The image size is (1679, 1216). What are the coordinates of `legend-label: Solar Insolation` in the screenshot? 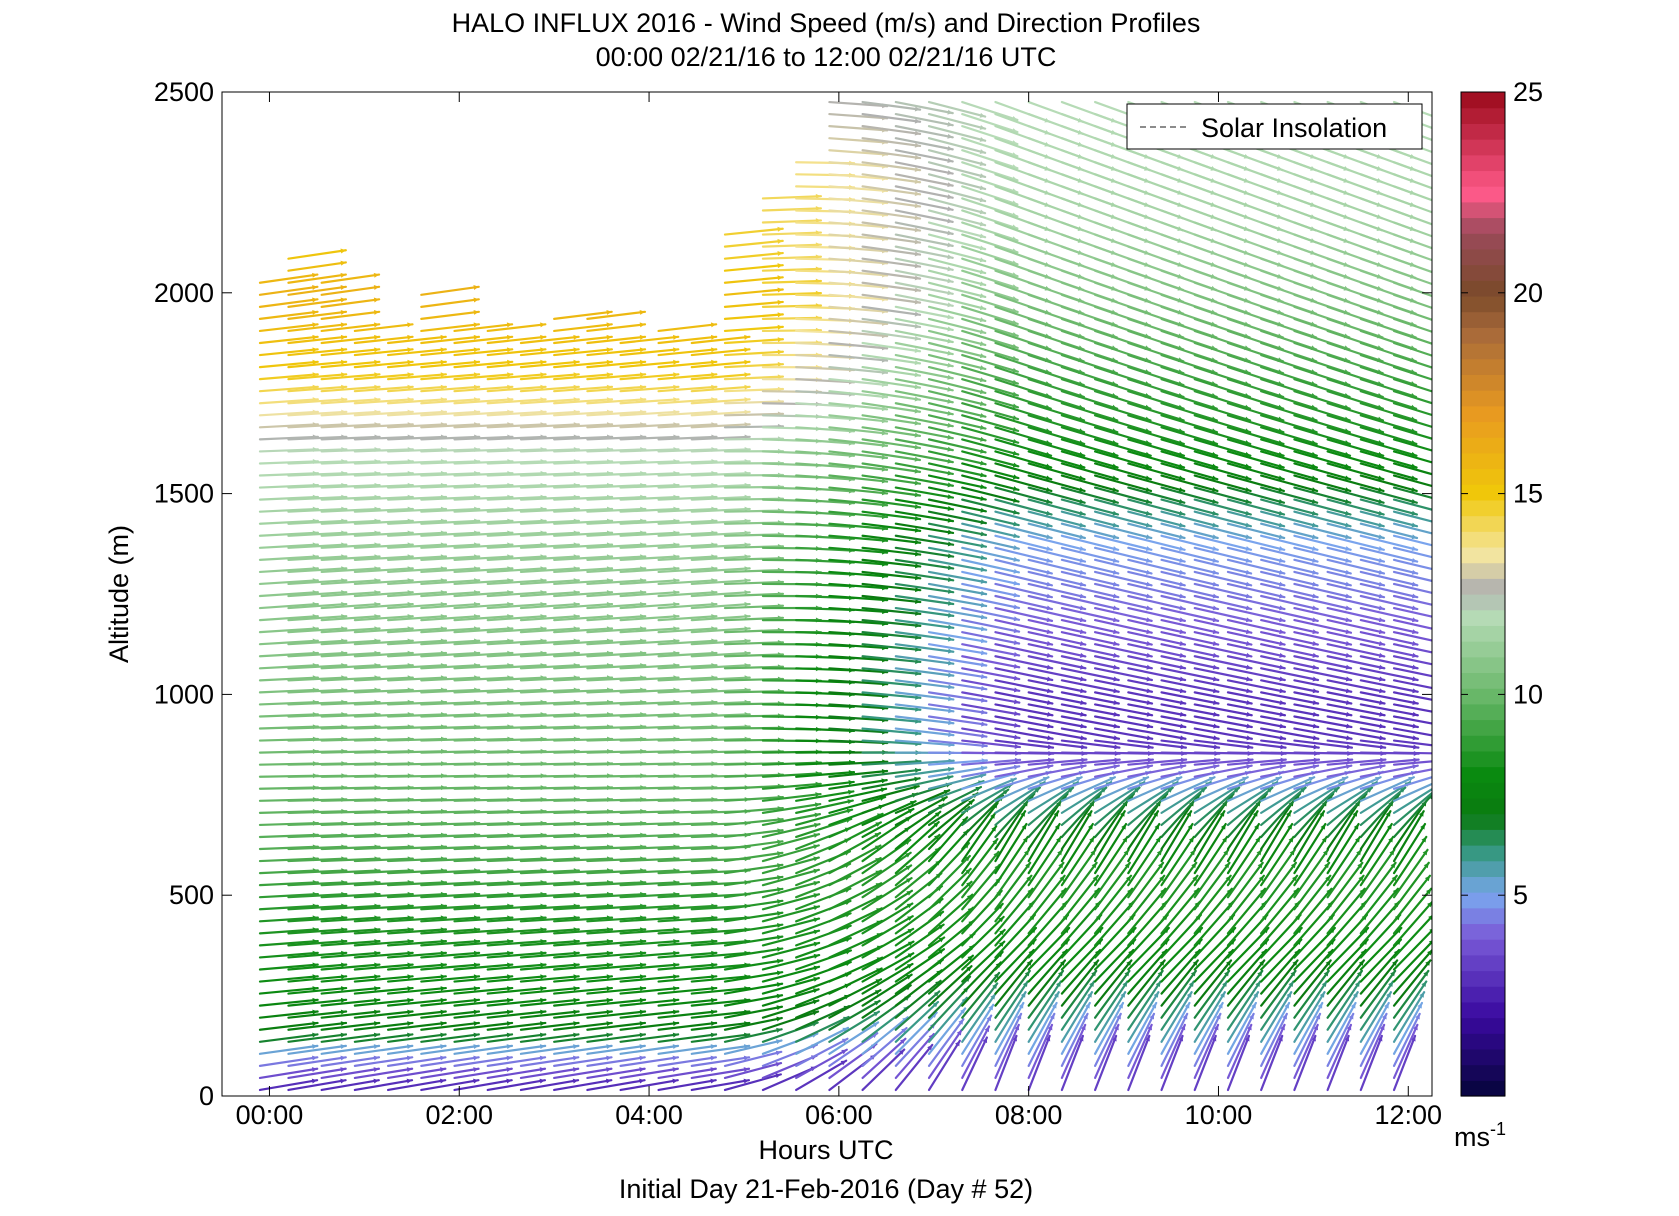 It's located at (1294, 128).